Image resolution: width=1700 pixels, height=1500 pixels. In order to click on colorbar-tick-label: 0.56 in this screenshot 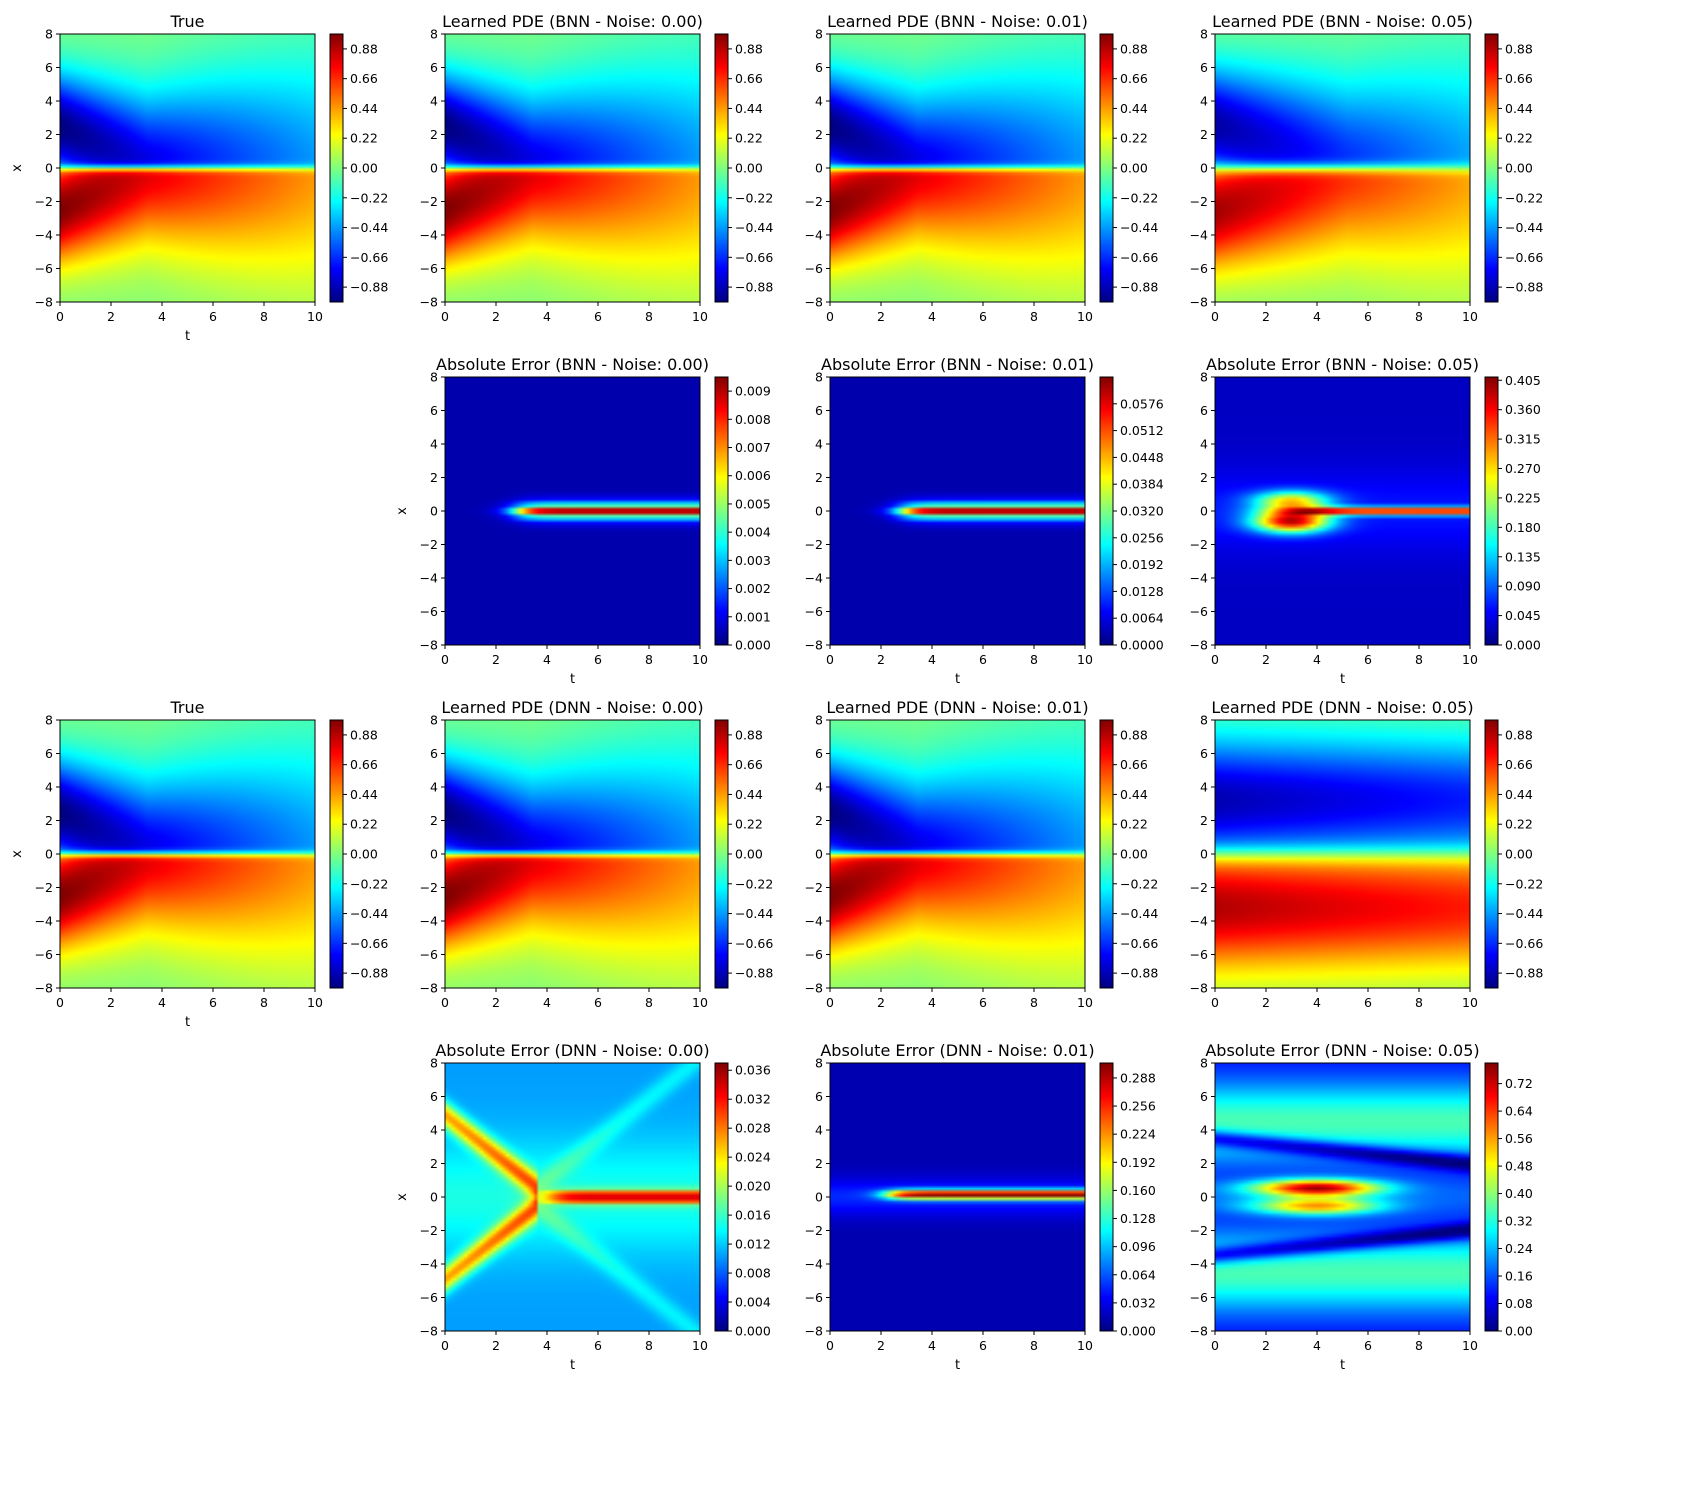, I will do `click(1519, 1138)`.